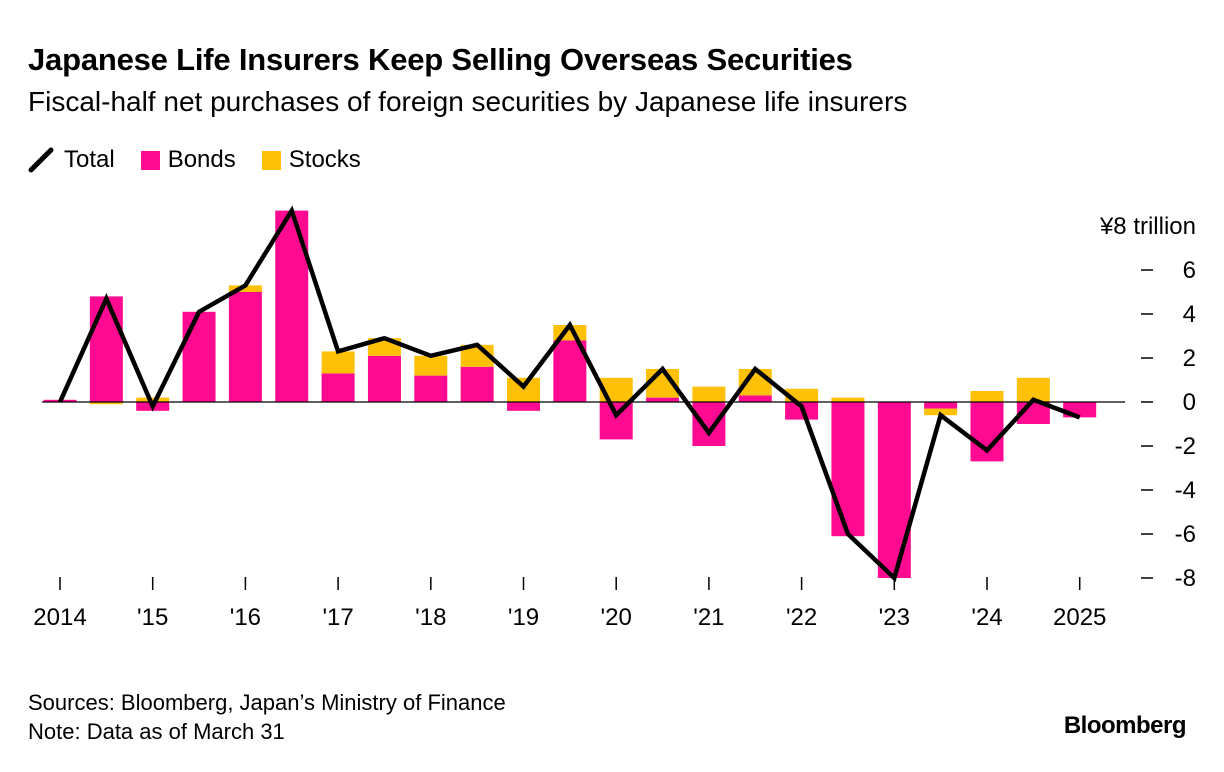 The height and width of the screenshot is (772, 1224). I want to click on y-tick-label--2: -2, so click(1185, 446).